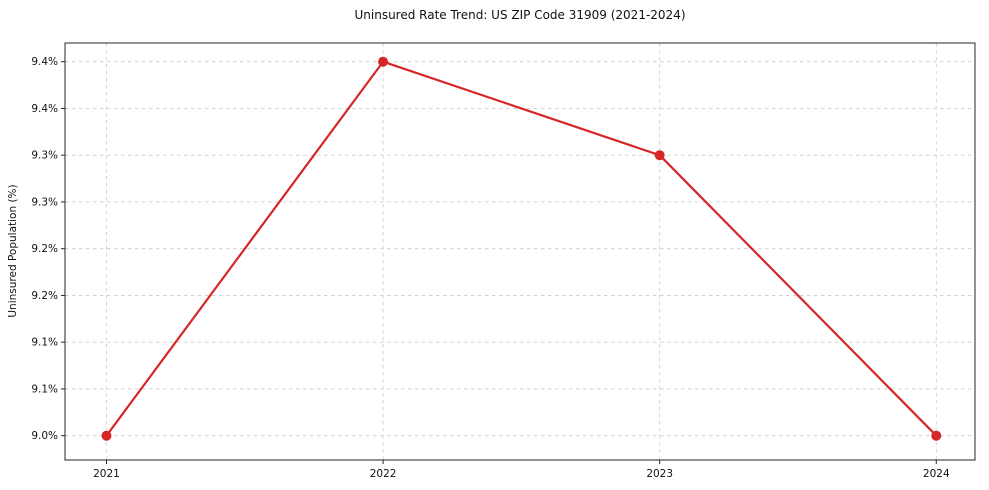  Describe the element at coordinates (44, 436) in the screenshot. I see `y-tick-label: 9.0%` at that location.